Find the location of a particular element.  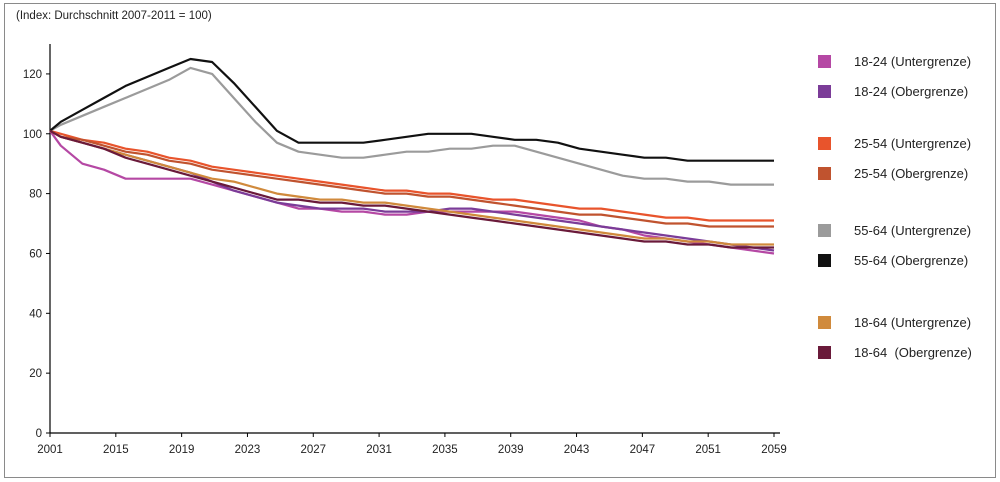

x-tick-label: 2027 is located at coordinates (313, 450).